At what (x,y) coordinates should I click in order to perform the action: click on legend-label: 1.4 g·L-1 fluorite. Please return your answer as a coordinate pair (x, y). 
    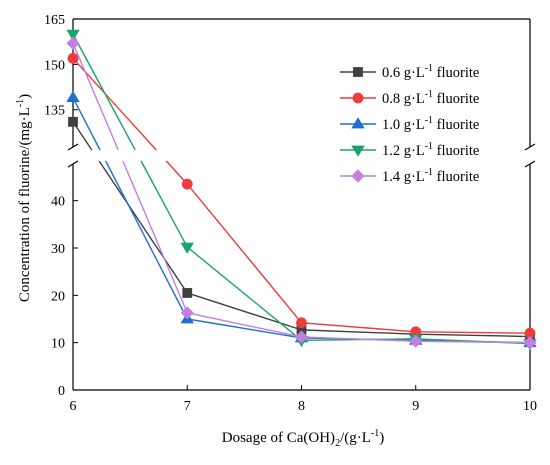
    Looking at the image, I should click on (430, 176).